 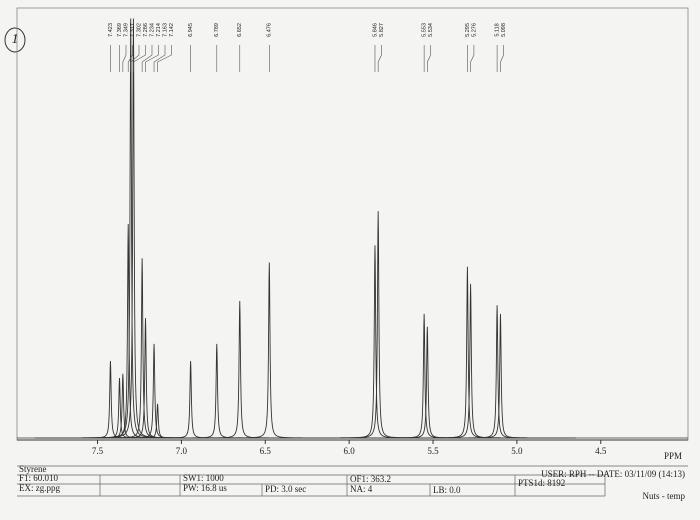 What do you see at coordinates (425, 30) in the screenshot?
I see `peak-label: 5.553` at bounding box center [425, 30].